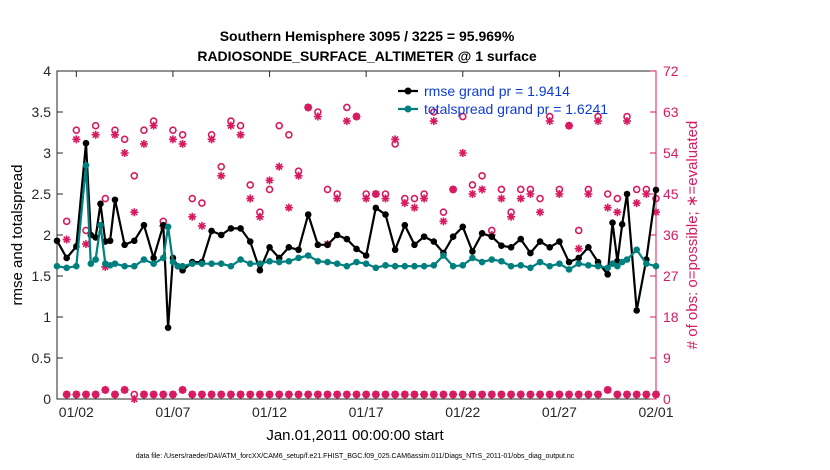 The height and width of the screenshot is (470, 830). What do you see at coordinates (462, 412) in the screenshot?
I see `x-tick-label: 01/22` at bounding box center [462, 412].